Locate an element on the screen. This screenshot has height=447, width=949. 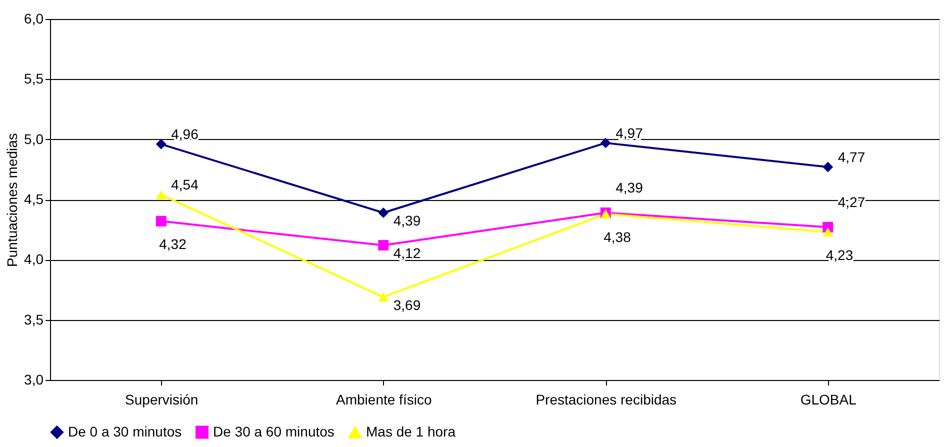
data-label: 4,38 is located at coordinates (618, 236).